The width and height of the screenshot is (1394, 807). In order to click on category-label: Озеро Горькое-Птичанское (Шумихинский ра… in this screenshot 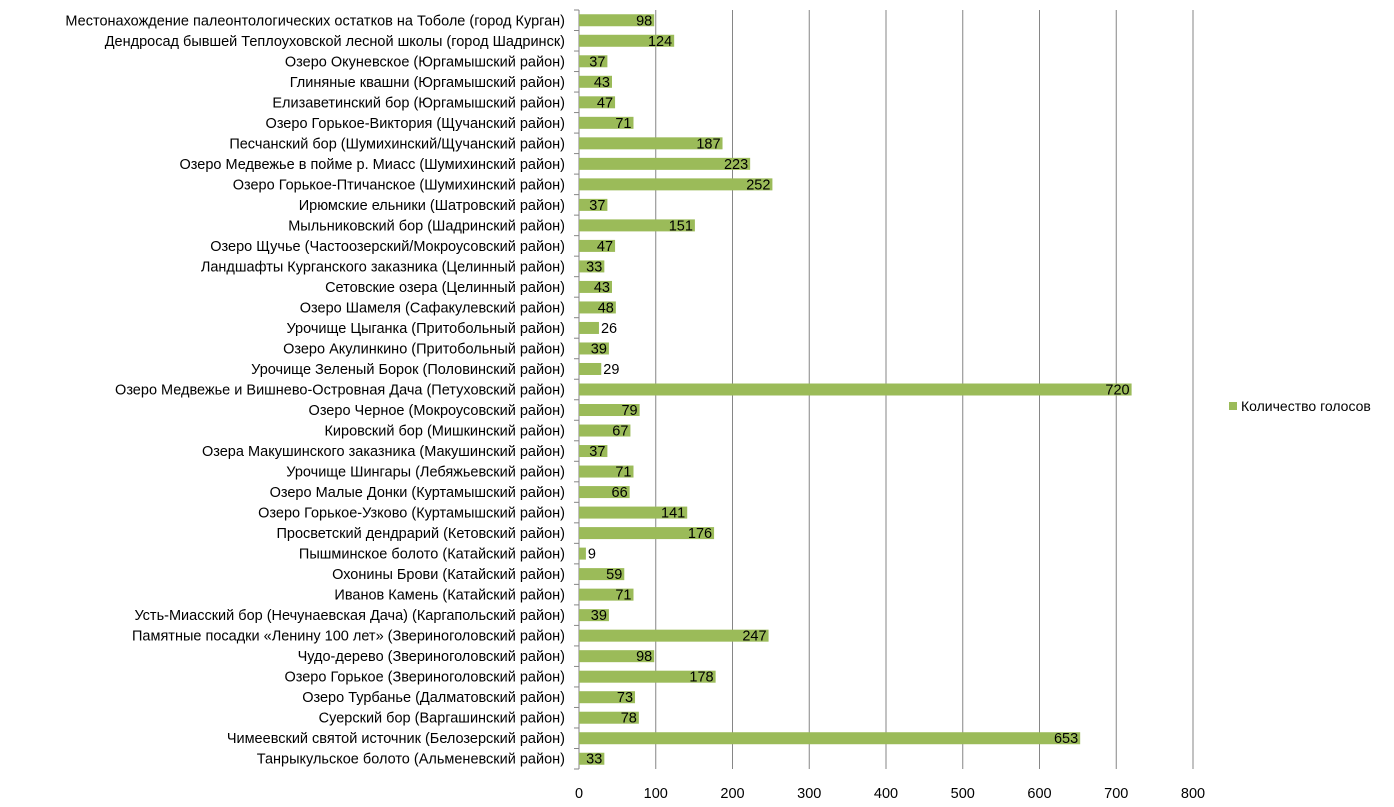, I will do `click(399, 185)`.